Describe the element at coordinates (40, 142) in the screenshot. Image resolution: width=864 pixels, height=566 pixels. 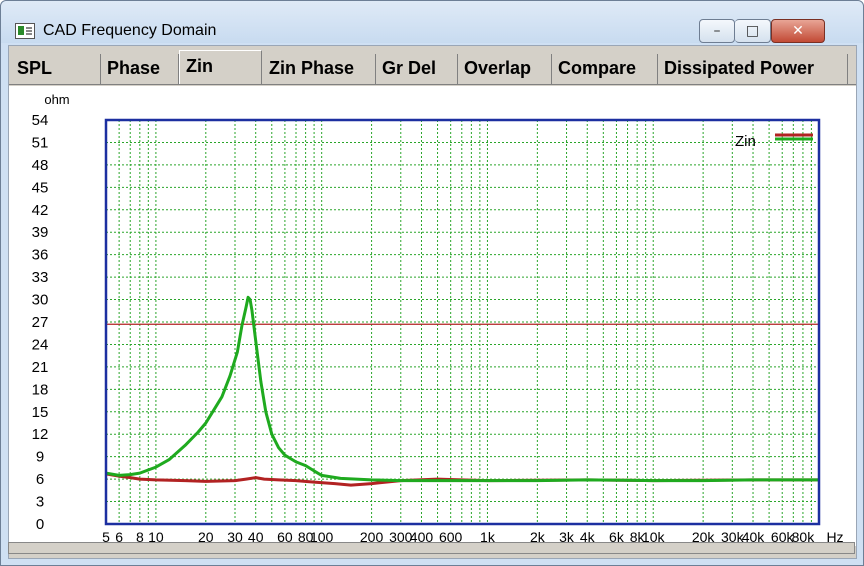
I see `y-tick-label: 51` at that location.